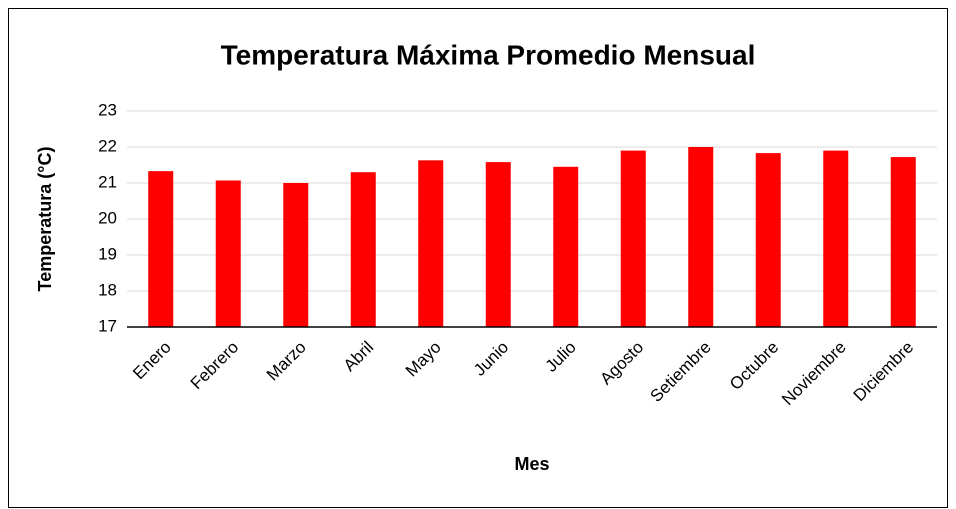 This screenshot has width=956, height=509. I want to click on y-tick-label: 23, so click(107, 109).